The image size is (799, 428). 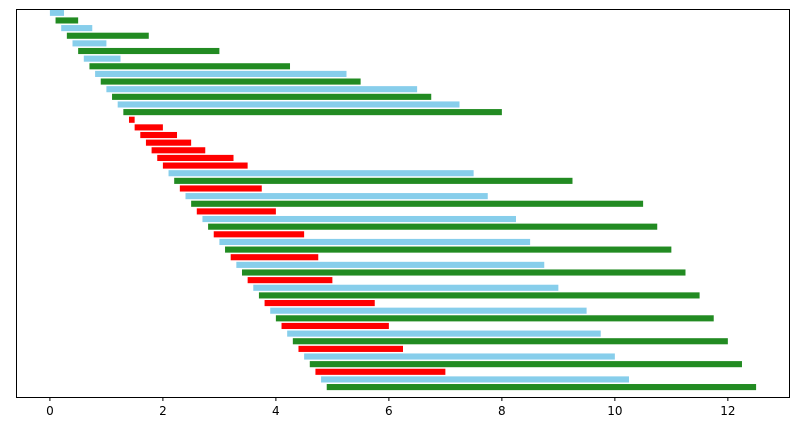 What do you see at coordinates (727, 411) in the screenshot?
I see `x-tick-label-12: 12` at bounding box center [727, 411].